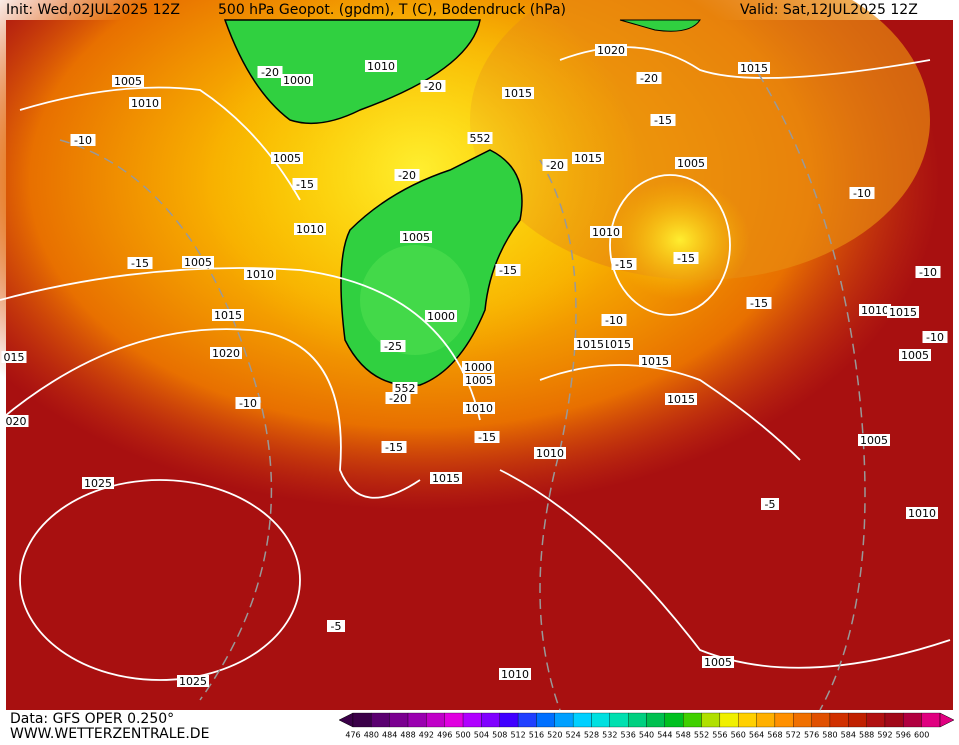 The height and width of the screenshot is (745, 959). I want to click on colorbar-label: 600, so click(921, 735).